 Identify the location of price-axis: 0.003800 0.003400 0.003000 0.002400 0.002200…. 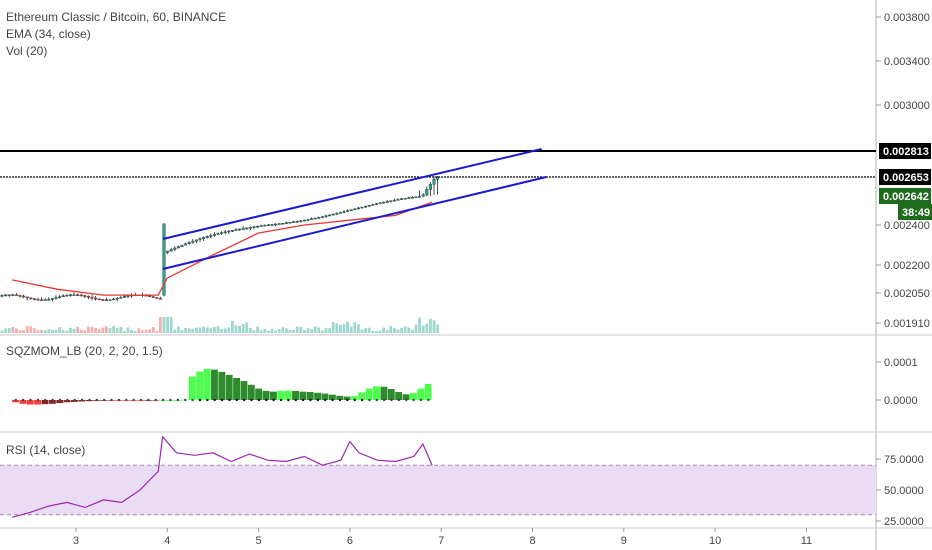
(904, 270).